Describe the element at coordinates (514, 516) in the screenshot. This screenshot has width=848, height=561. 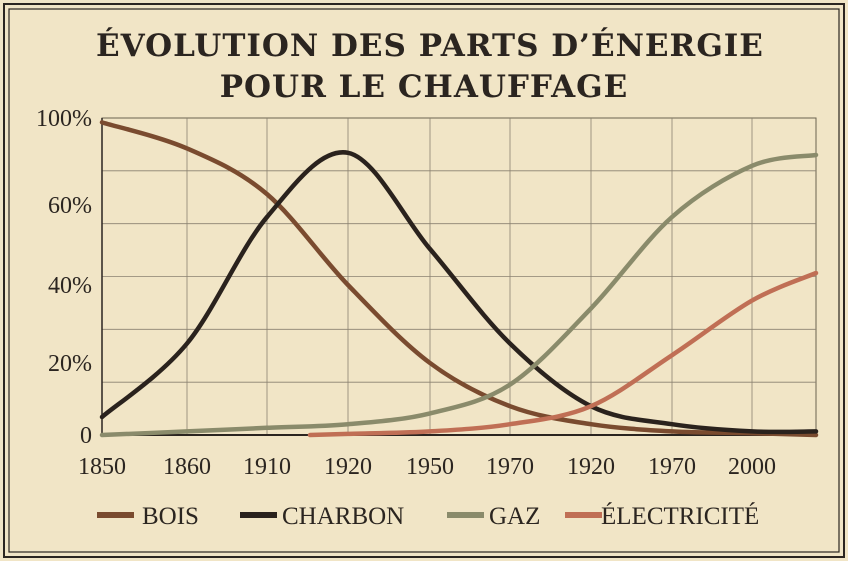
I see `legend-label: GAZ` at that location.